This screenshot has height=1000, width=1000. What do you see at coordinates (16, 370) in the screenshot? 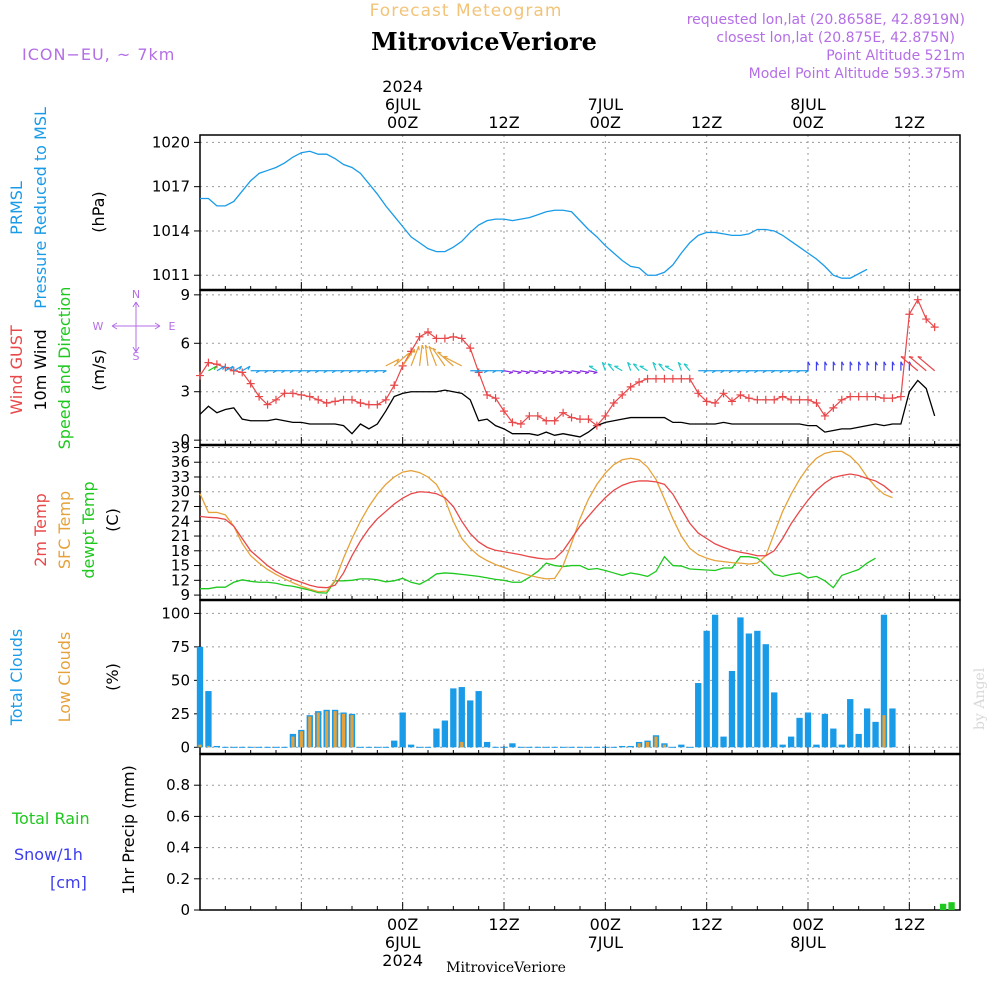
I see `wind-label-gust: Wind GUST` at bounding box center [16, 370].